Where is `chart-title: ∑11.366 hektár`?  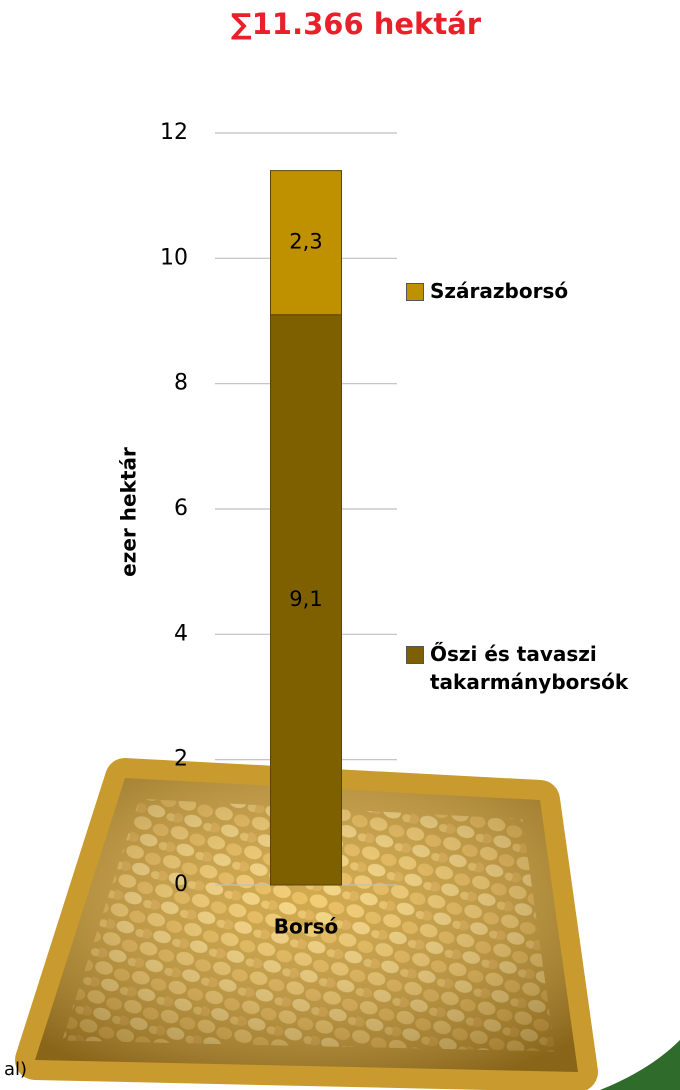
chart-title: ∑11.366 hektár is located at coordinates (356, 24).